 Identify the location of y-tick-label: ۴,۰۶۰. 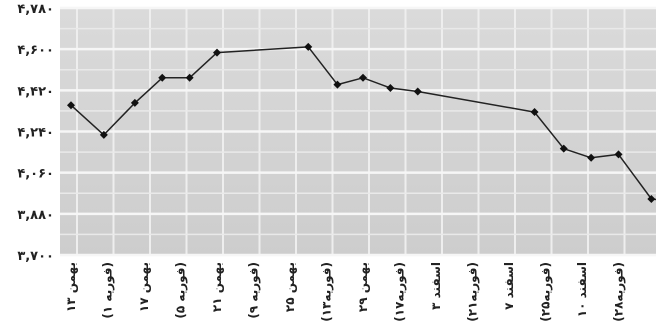
(35, 174).